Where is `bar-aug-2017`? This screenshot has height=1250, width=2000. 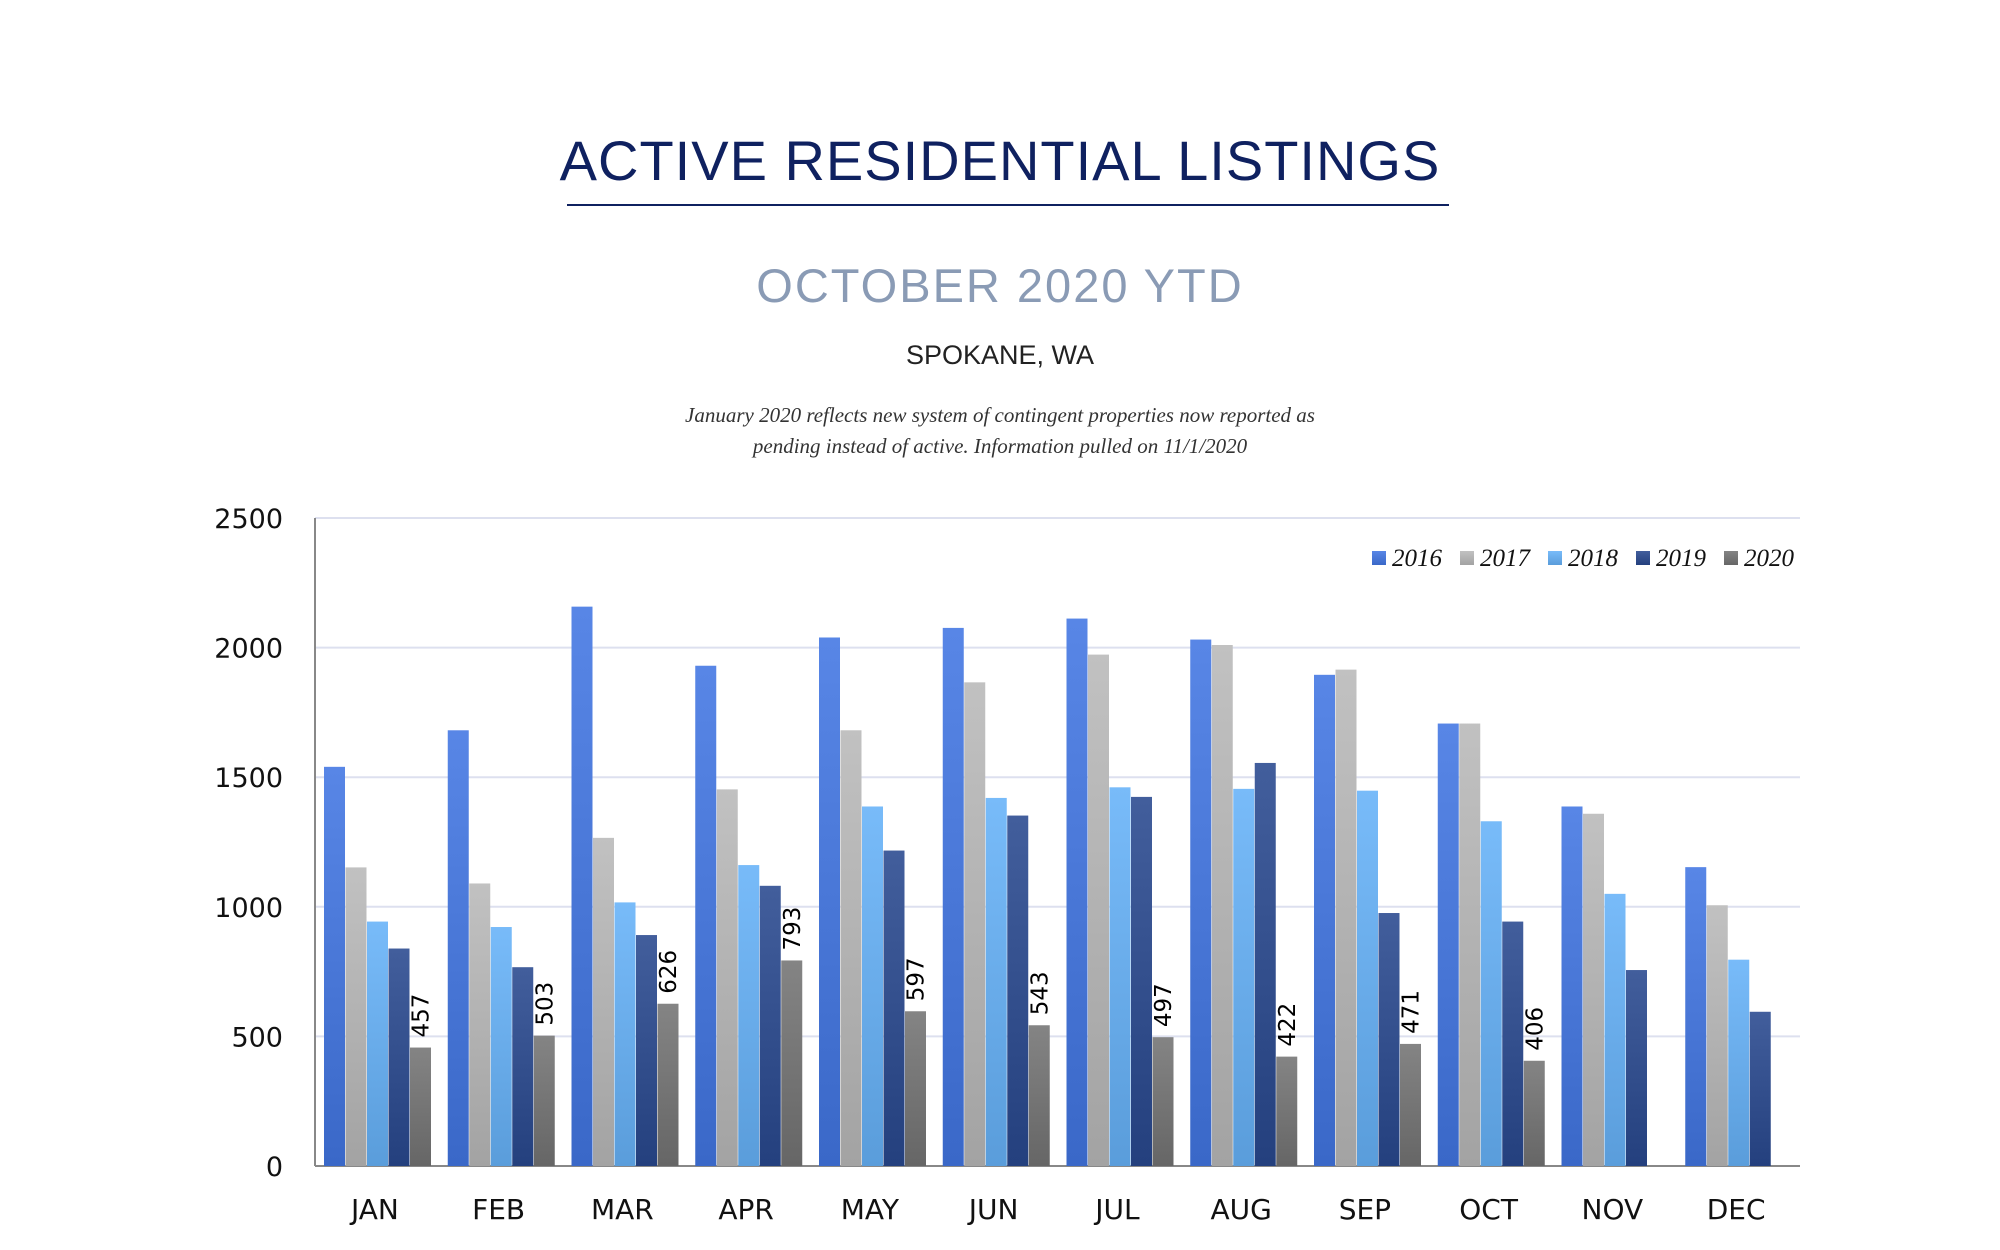 bar-aug-2017 is located at coordinates (1222, 905).